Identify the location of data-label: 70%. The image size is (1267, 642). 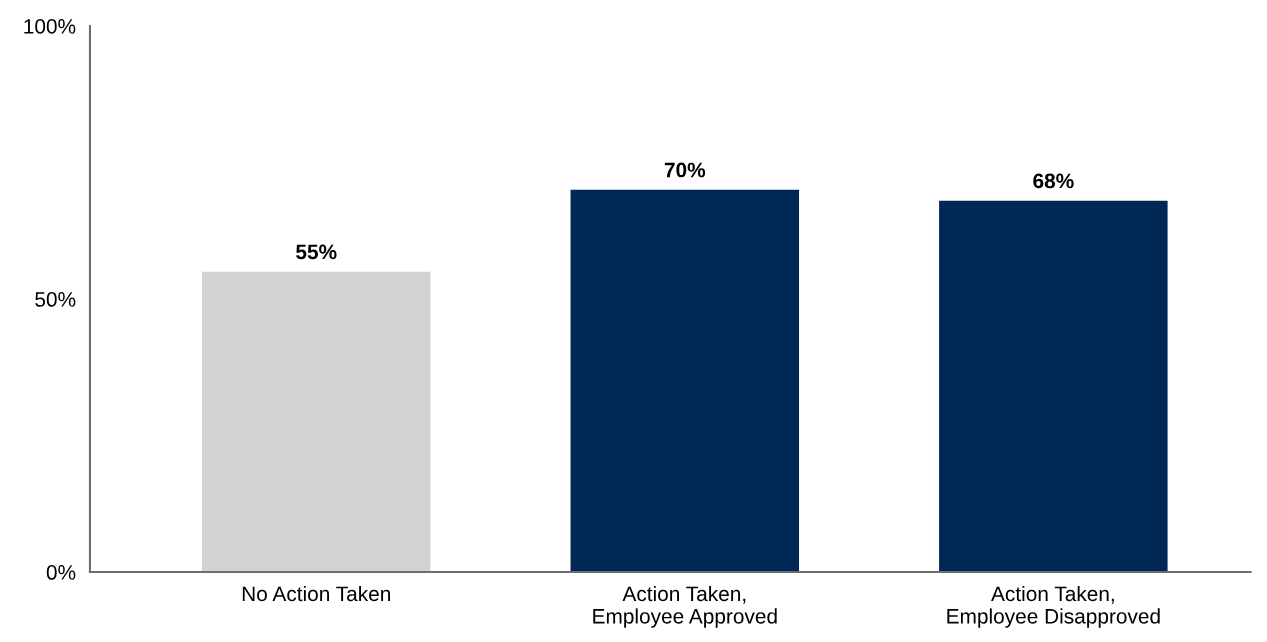
(685, 170).